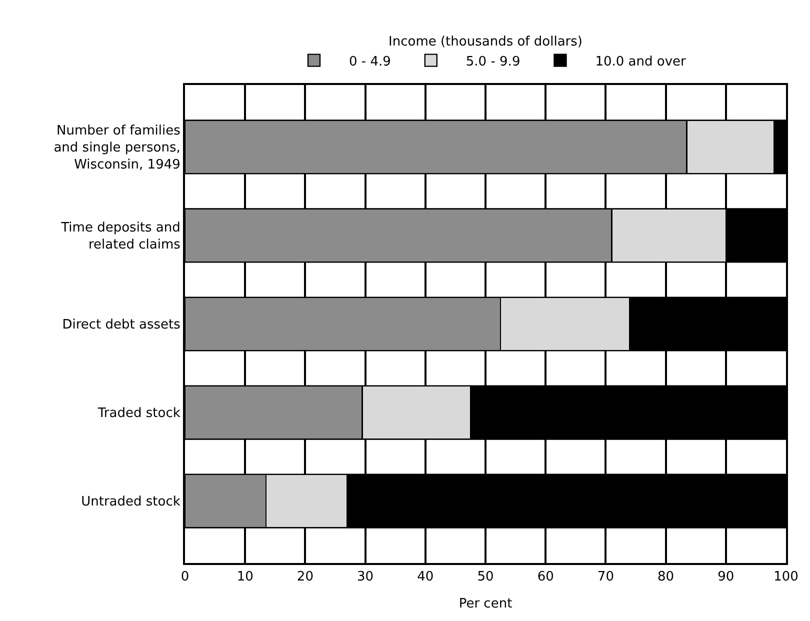  What do you see at coordinates (305, 577) in the screenshot?
I see `x-tick-label: 20` at bounding box center [305, 577].